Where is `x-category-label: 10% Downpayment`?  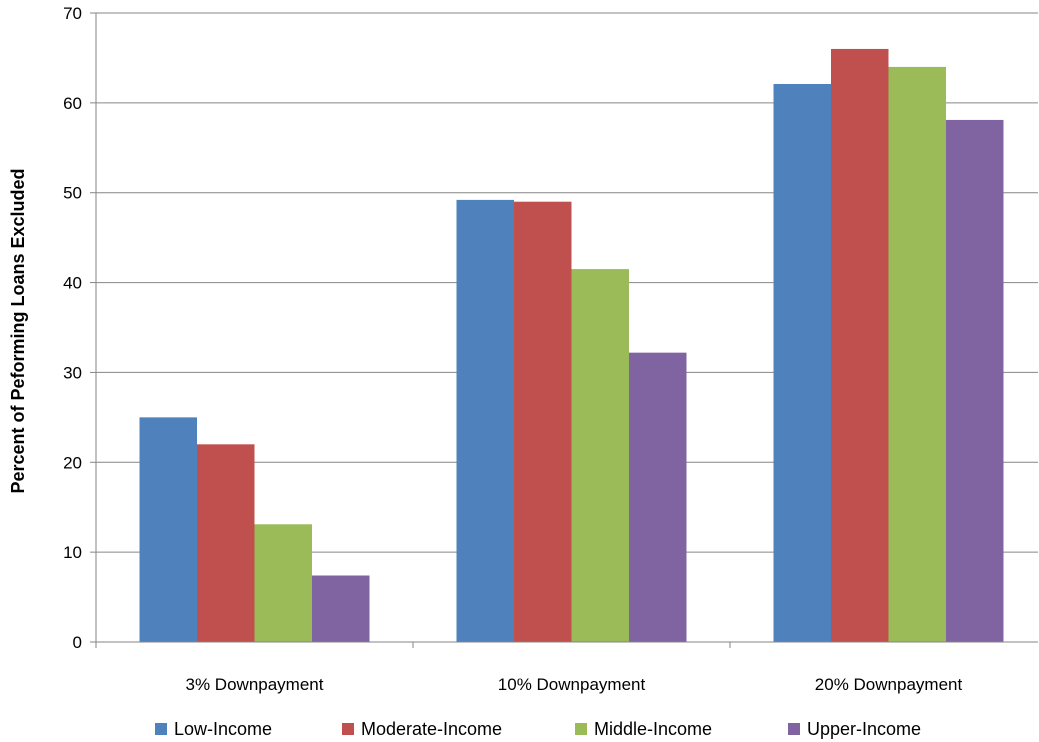 x-category-label: 10% Downpayment is located at coordinates (572, 684).